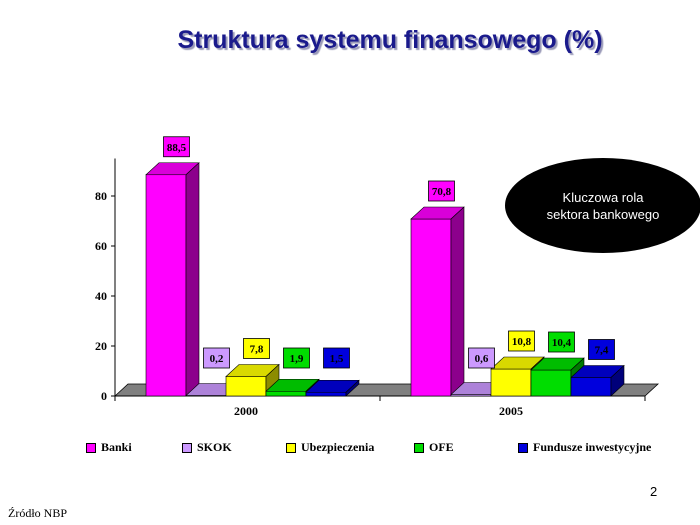  I want to click on y-tick-label: 60, so click(101, 246).